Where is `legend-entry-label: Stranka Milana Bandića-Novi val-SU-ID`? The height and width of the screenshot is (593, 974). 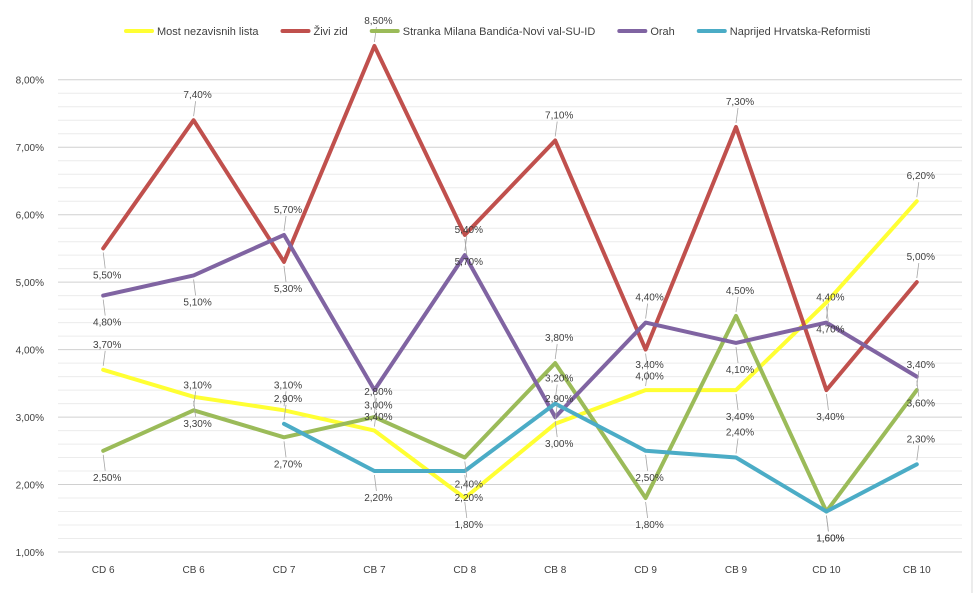 legend-entry-label: Stranka Milana Bandića-Novi val-SU-ID is located at coordinates (499, 32).